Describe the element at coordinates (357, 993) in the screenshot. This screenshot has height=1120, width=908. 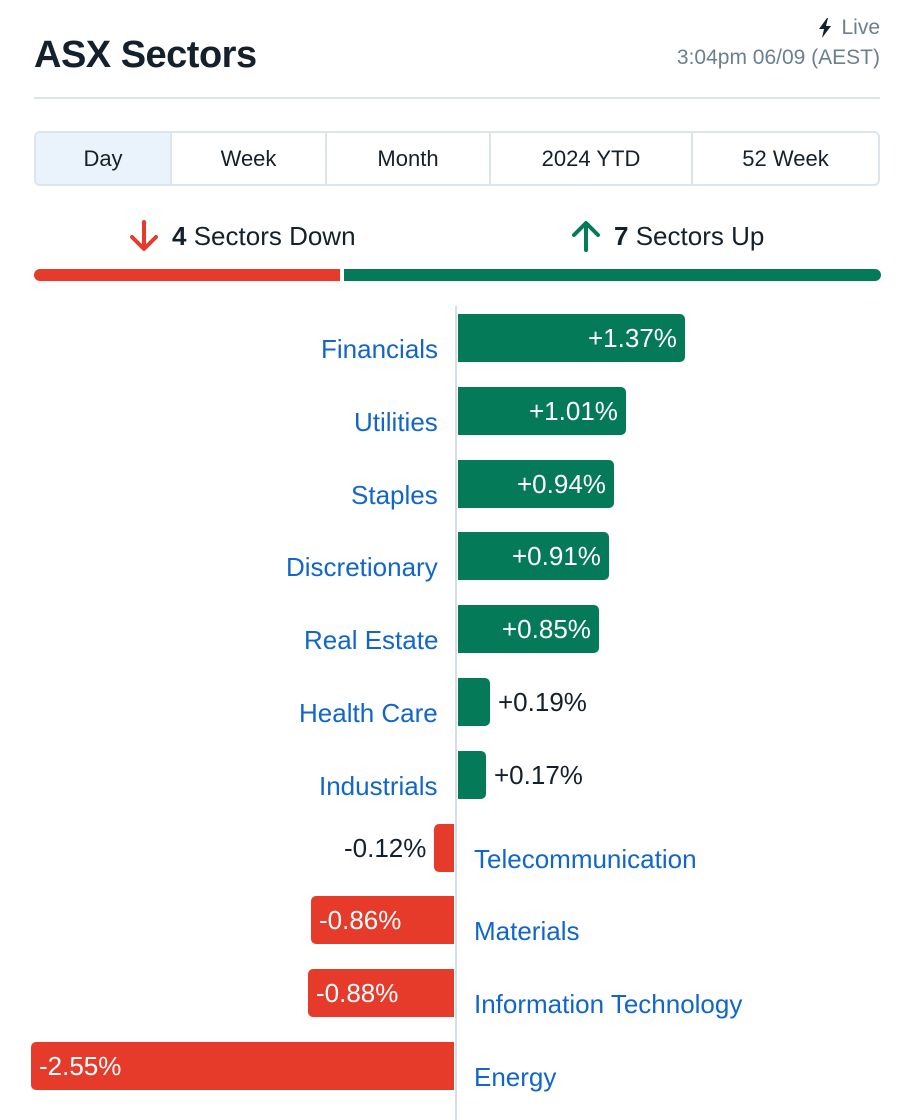
I see `data-label: -0.88%` at that location.